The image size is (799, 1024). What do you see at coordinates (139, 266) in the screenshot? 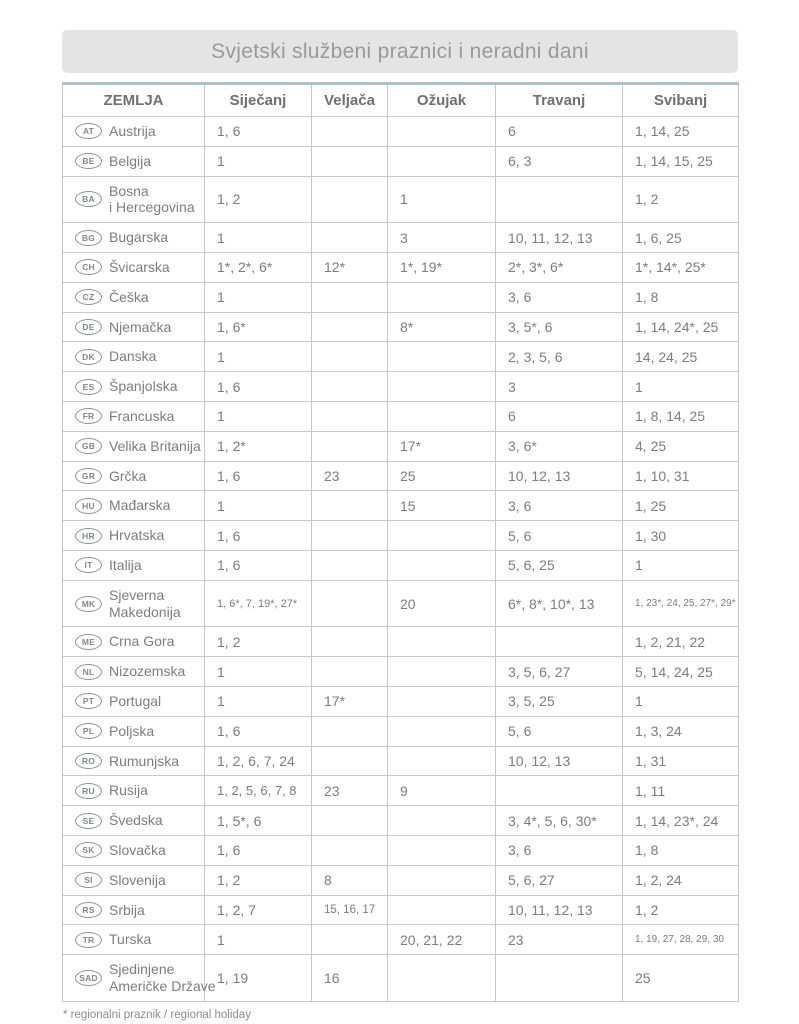
I see `country-name: Švicarska` at bounding box center [139, 266].